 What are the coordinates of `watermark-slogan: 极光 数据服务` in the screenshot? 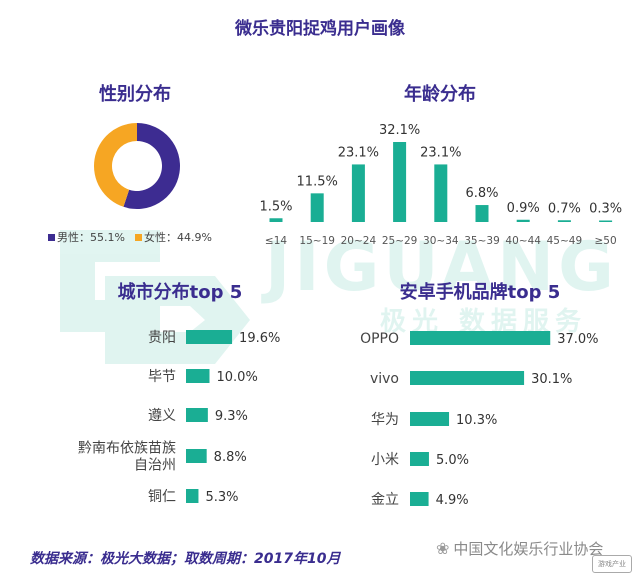 It's located at (483, 322).